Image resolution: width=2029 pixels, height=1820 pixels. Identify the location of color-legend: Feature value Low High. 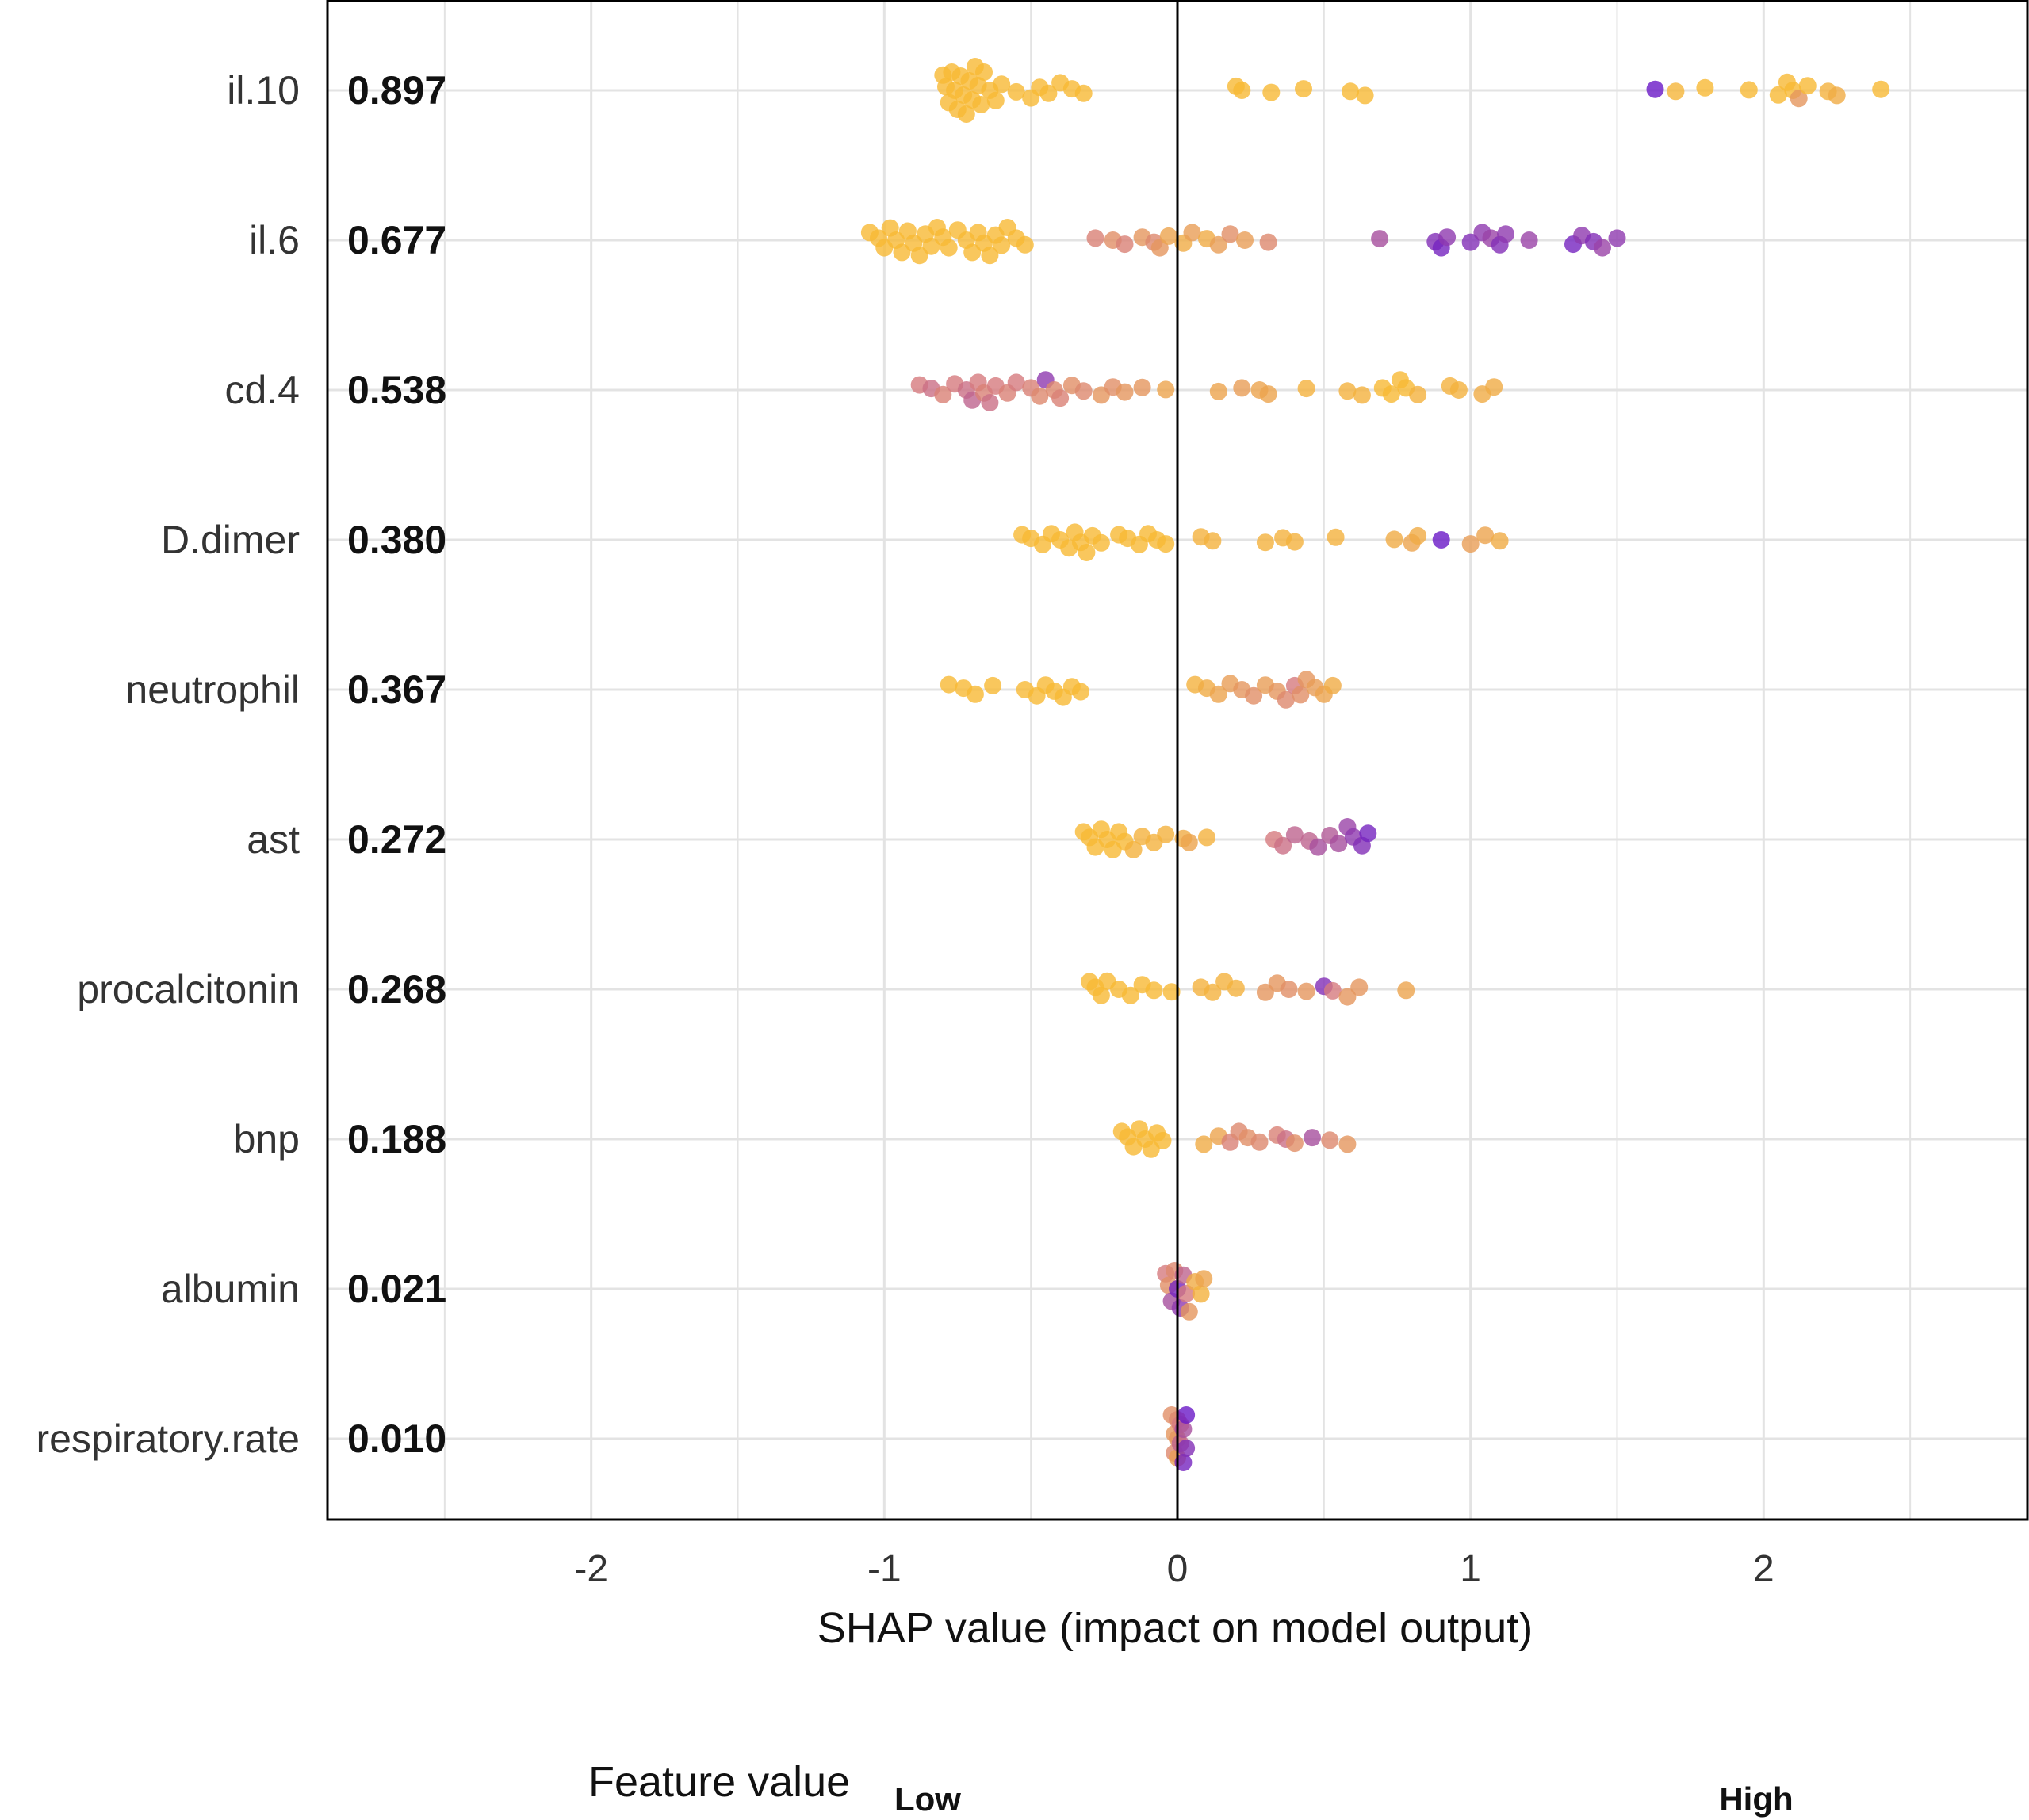
(1191, 1776).